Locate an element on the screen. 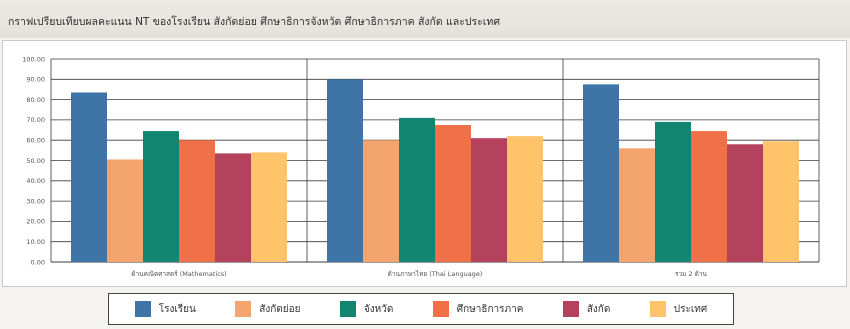 Image resolution: width=850 pixels, height=329 pixels. x-category-label: รวม 2 ด้าน is located at coordinates (691, 274).